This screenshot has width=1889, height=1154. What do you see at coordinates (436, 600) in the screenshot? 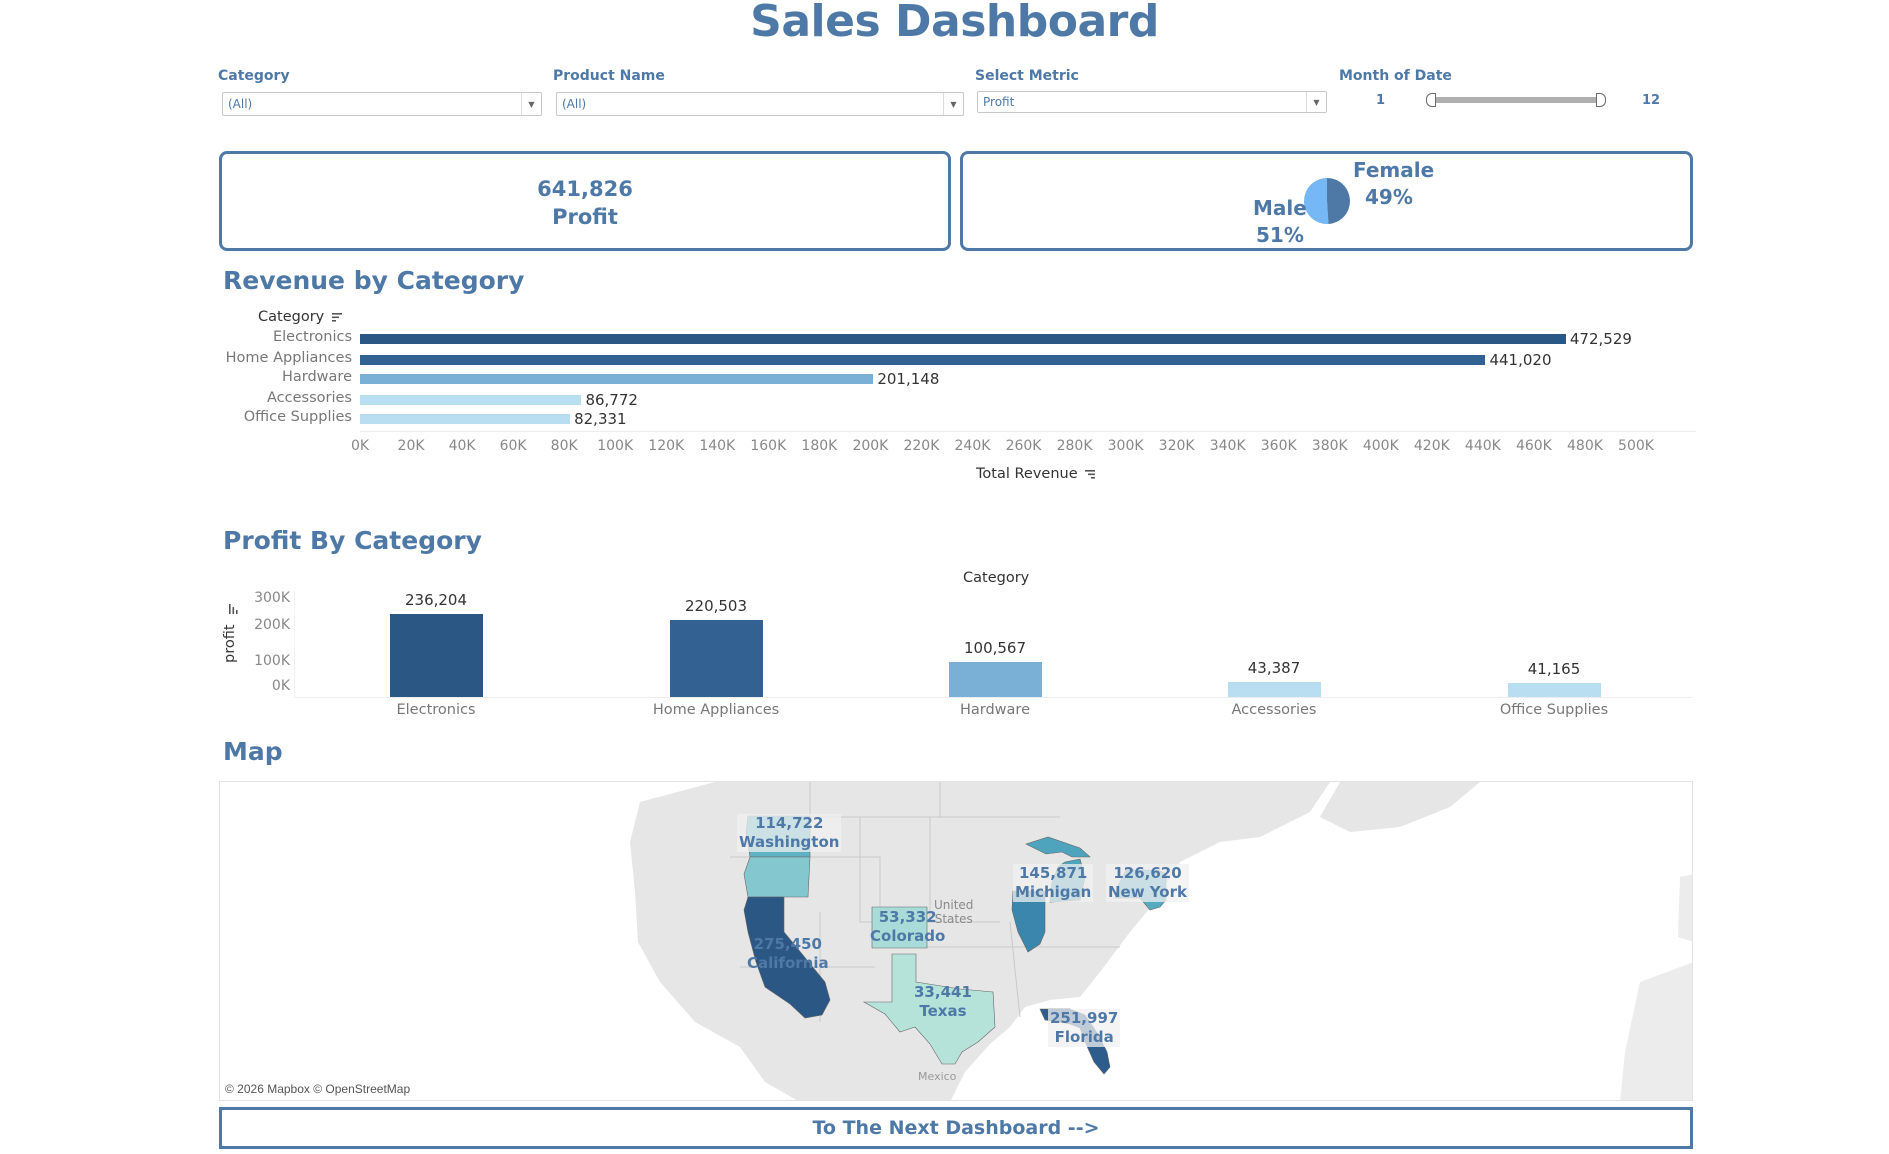
I see `profit-value-label: 236,204` at bounding box center [436, 600].